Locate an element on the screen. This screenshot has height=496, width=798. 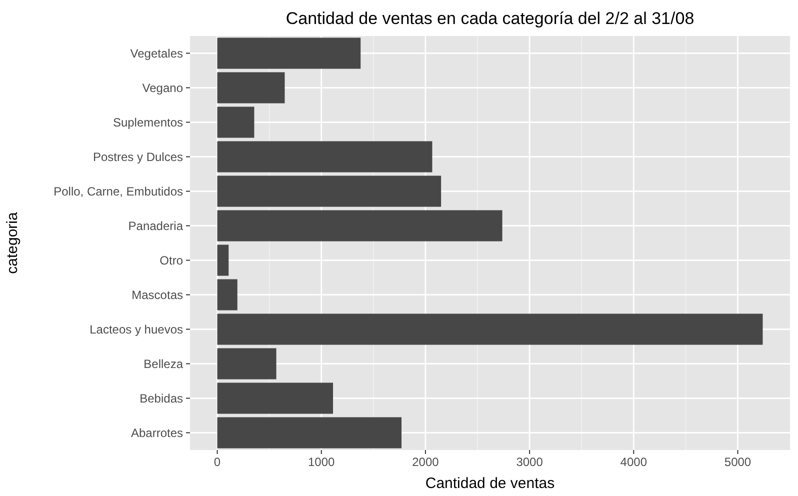
x-tick-label: 5000 is located at coordinates (738, 462).